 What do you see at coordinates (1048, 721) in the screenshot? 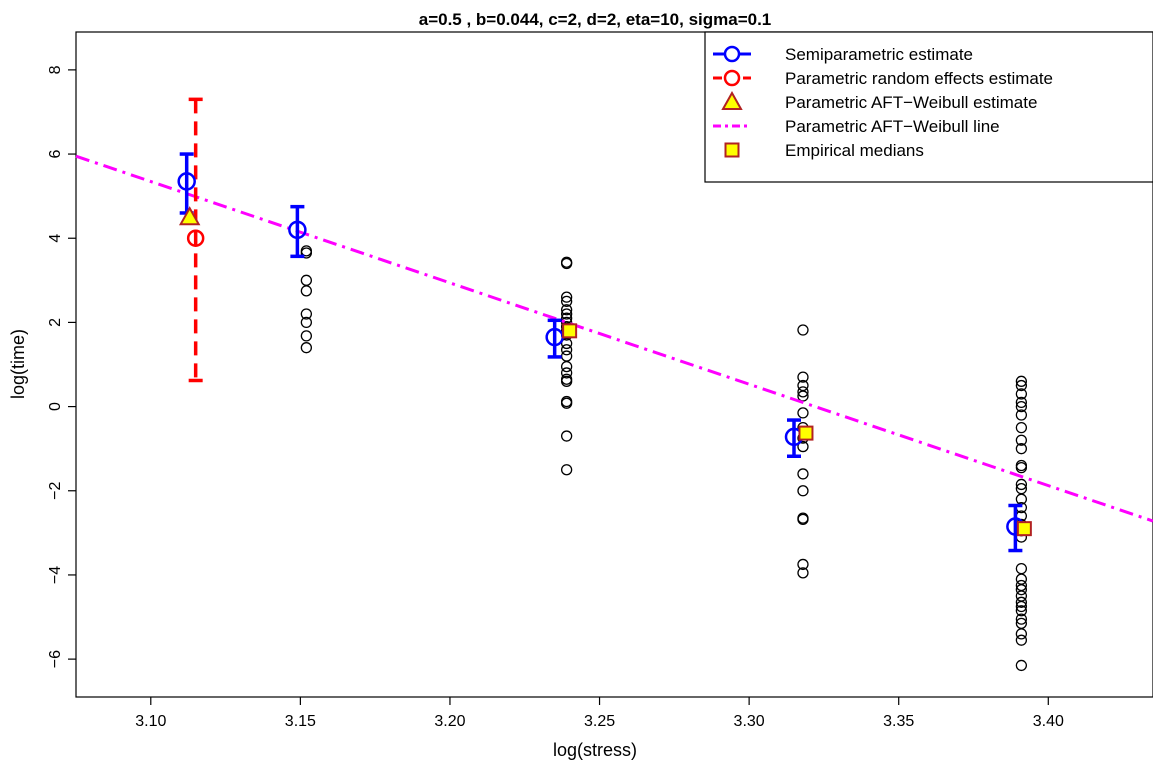
I see `x-tick-label: 3.40` at bounding box center [1048, 721].